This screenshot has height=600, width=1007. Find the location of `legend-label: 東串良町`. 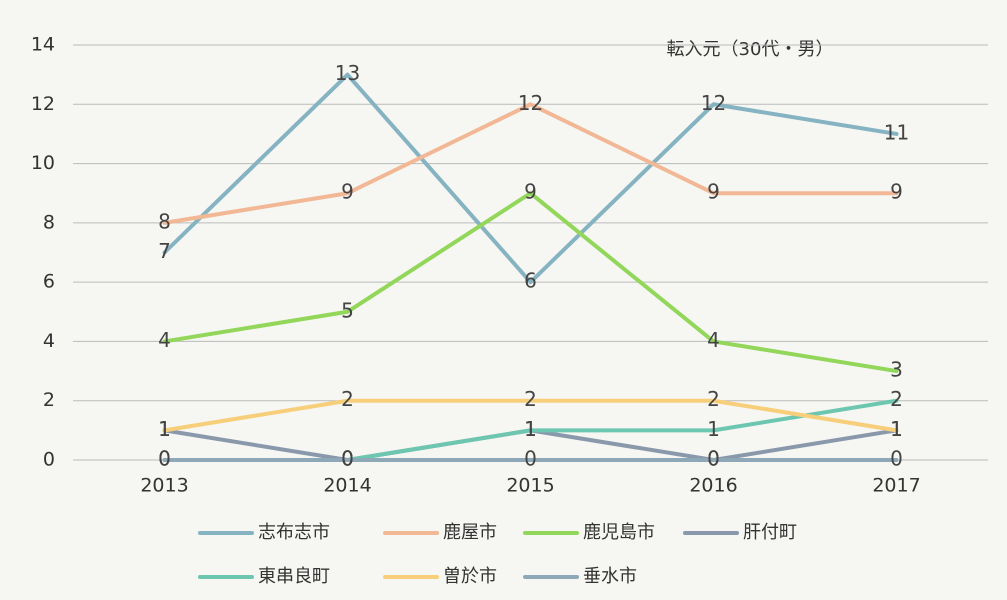

legend-label: 東串良町 is located at coordinates (294, 576).